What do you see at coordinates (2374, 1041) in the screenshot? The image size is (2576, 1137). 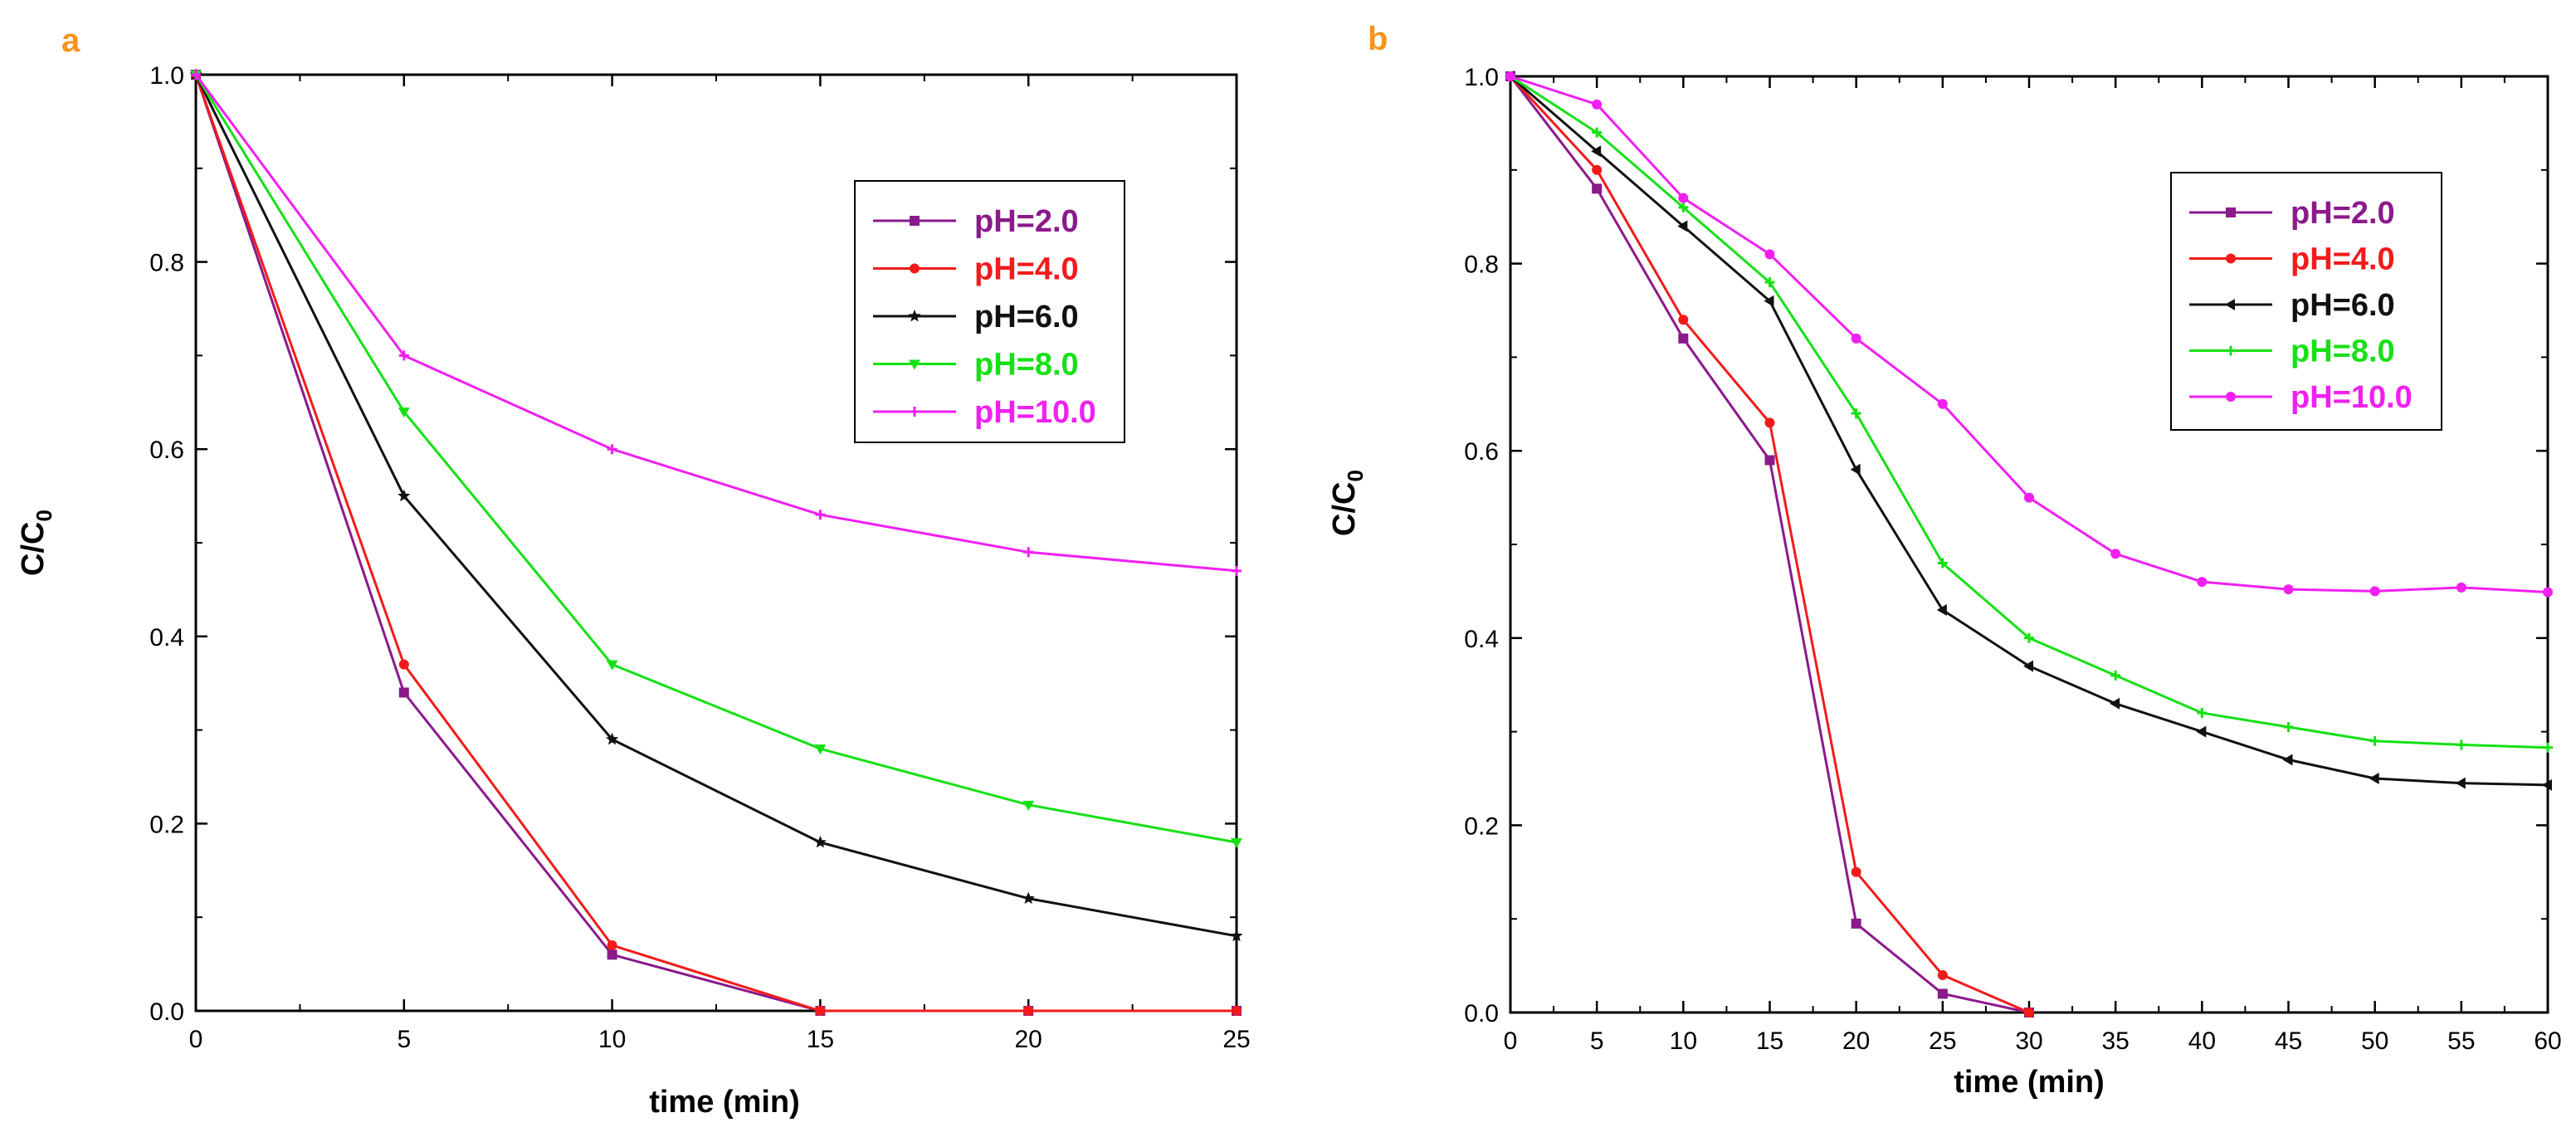 I see `x-tick-label: 50` at bounding box center [2374, 1041].